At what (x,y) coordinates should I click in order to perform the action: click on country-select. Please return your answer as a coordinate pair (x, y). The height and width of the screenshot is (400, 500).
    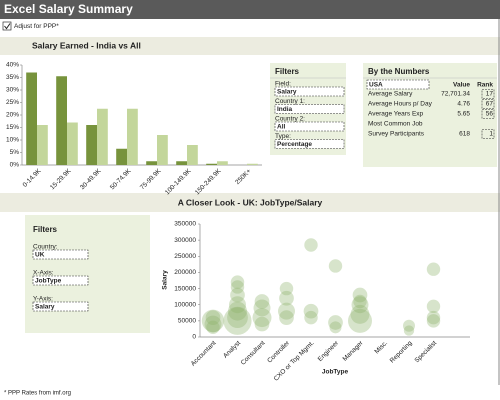
    Looking at the image, I should click on (398, 84).